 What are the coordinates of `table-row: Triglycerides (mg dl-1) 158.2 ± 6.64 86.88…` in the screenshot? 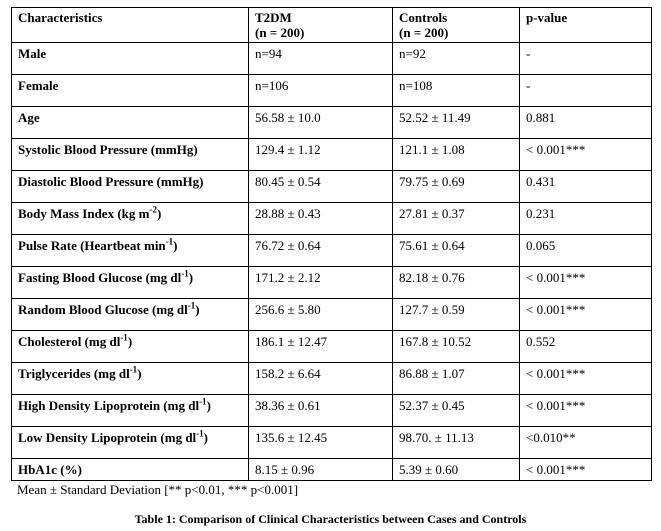 It's located at (331, 378).